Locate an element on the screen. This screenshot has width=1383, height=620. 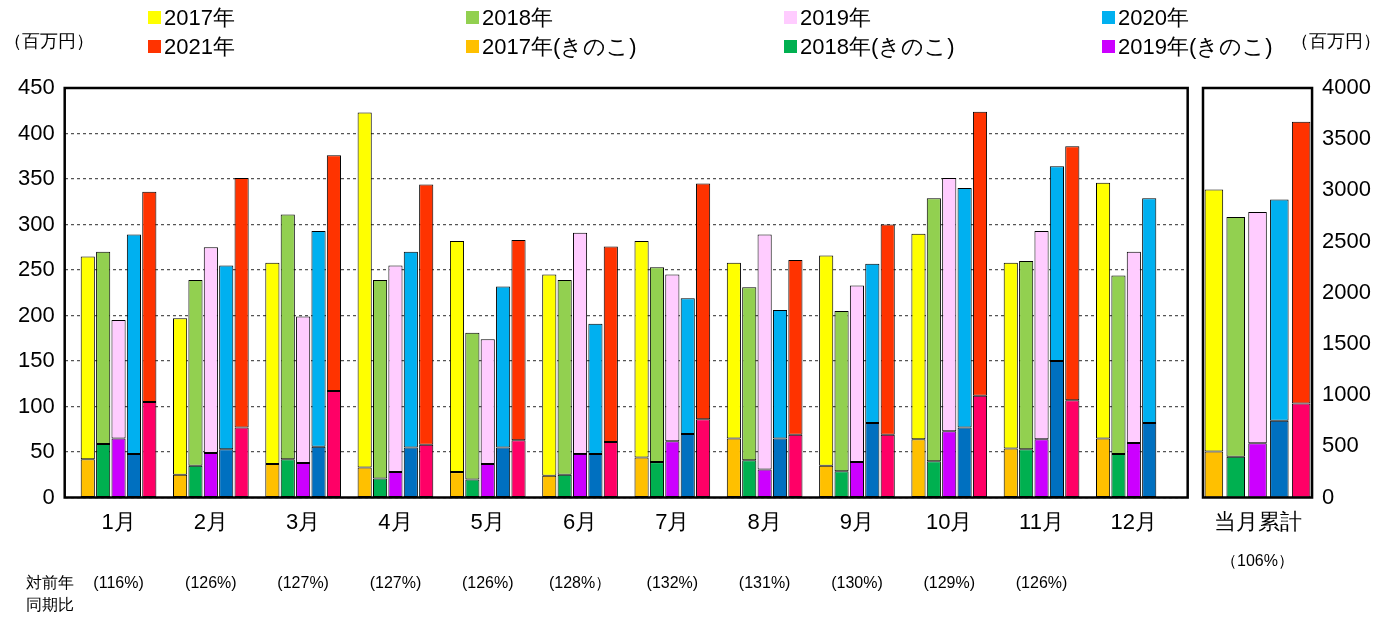
y-tick-label: 50 is located at coordinates (42, 451).